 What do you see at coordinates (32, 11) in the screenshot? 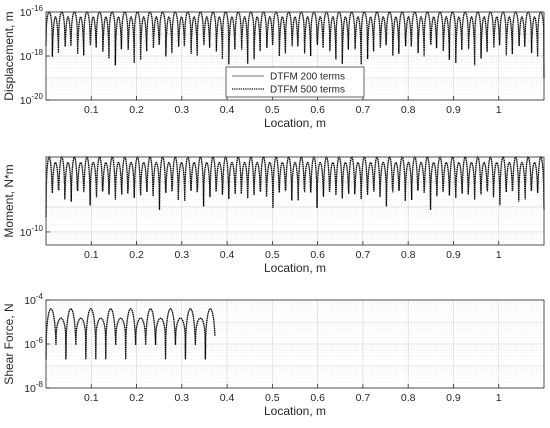
I see `y-tick-label: 10⁻¹⁶` at bounding box center [32, 11].